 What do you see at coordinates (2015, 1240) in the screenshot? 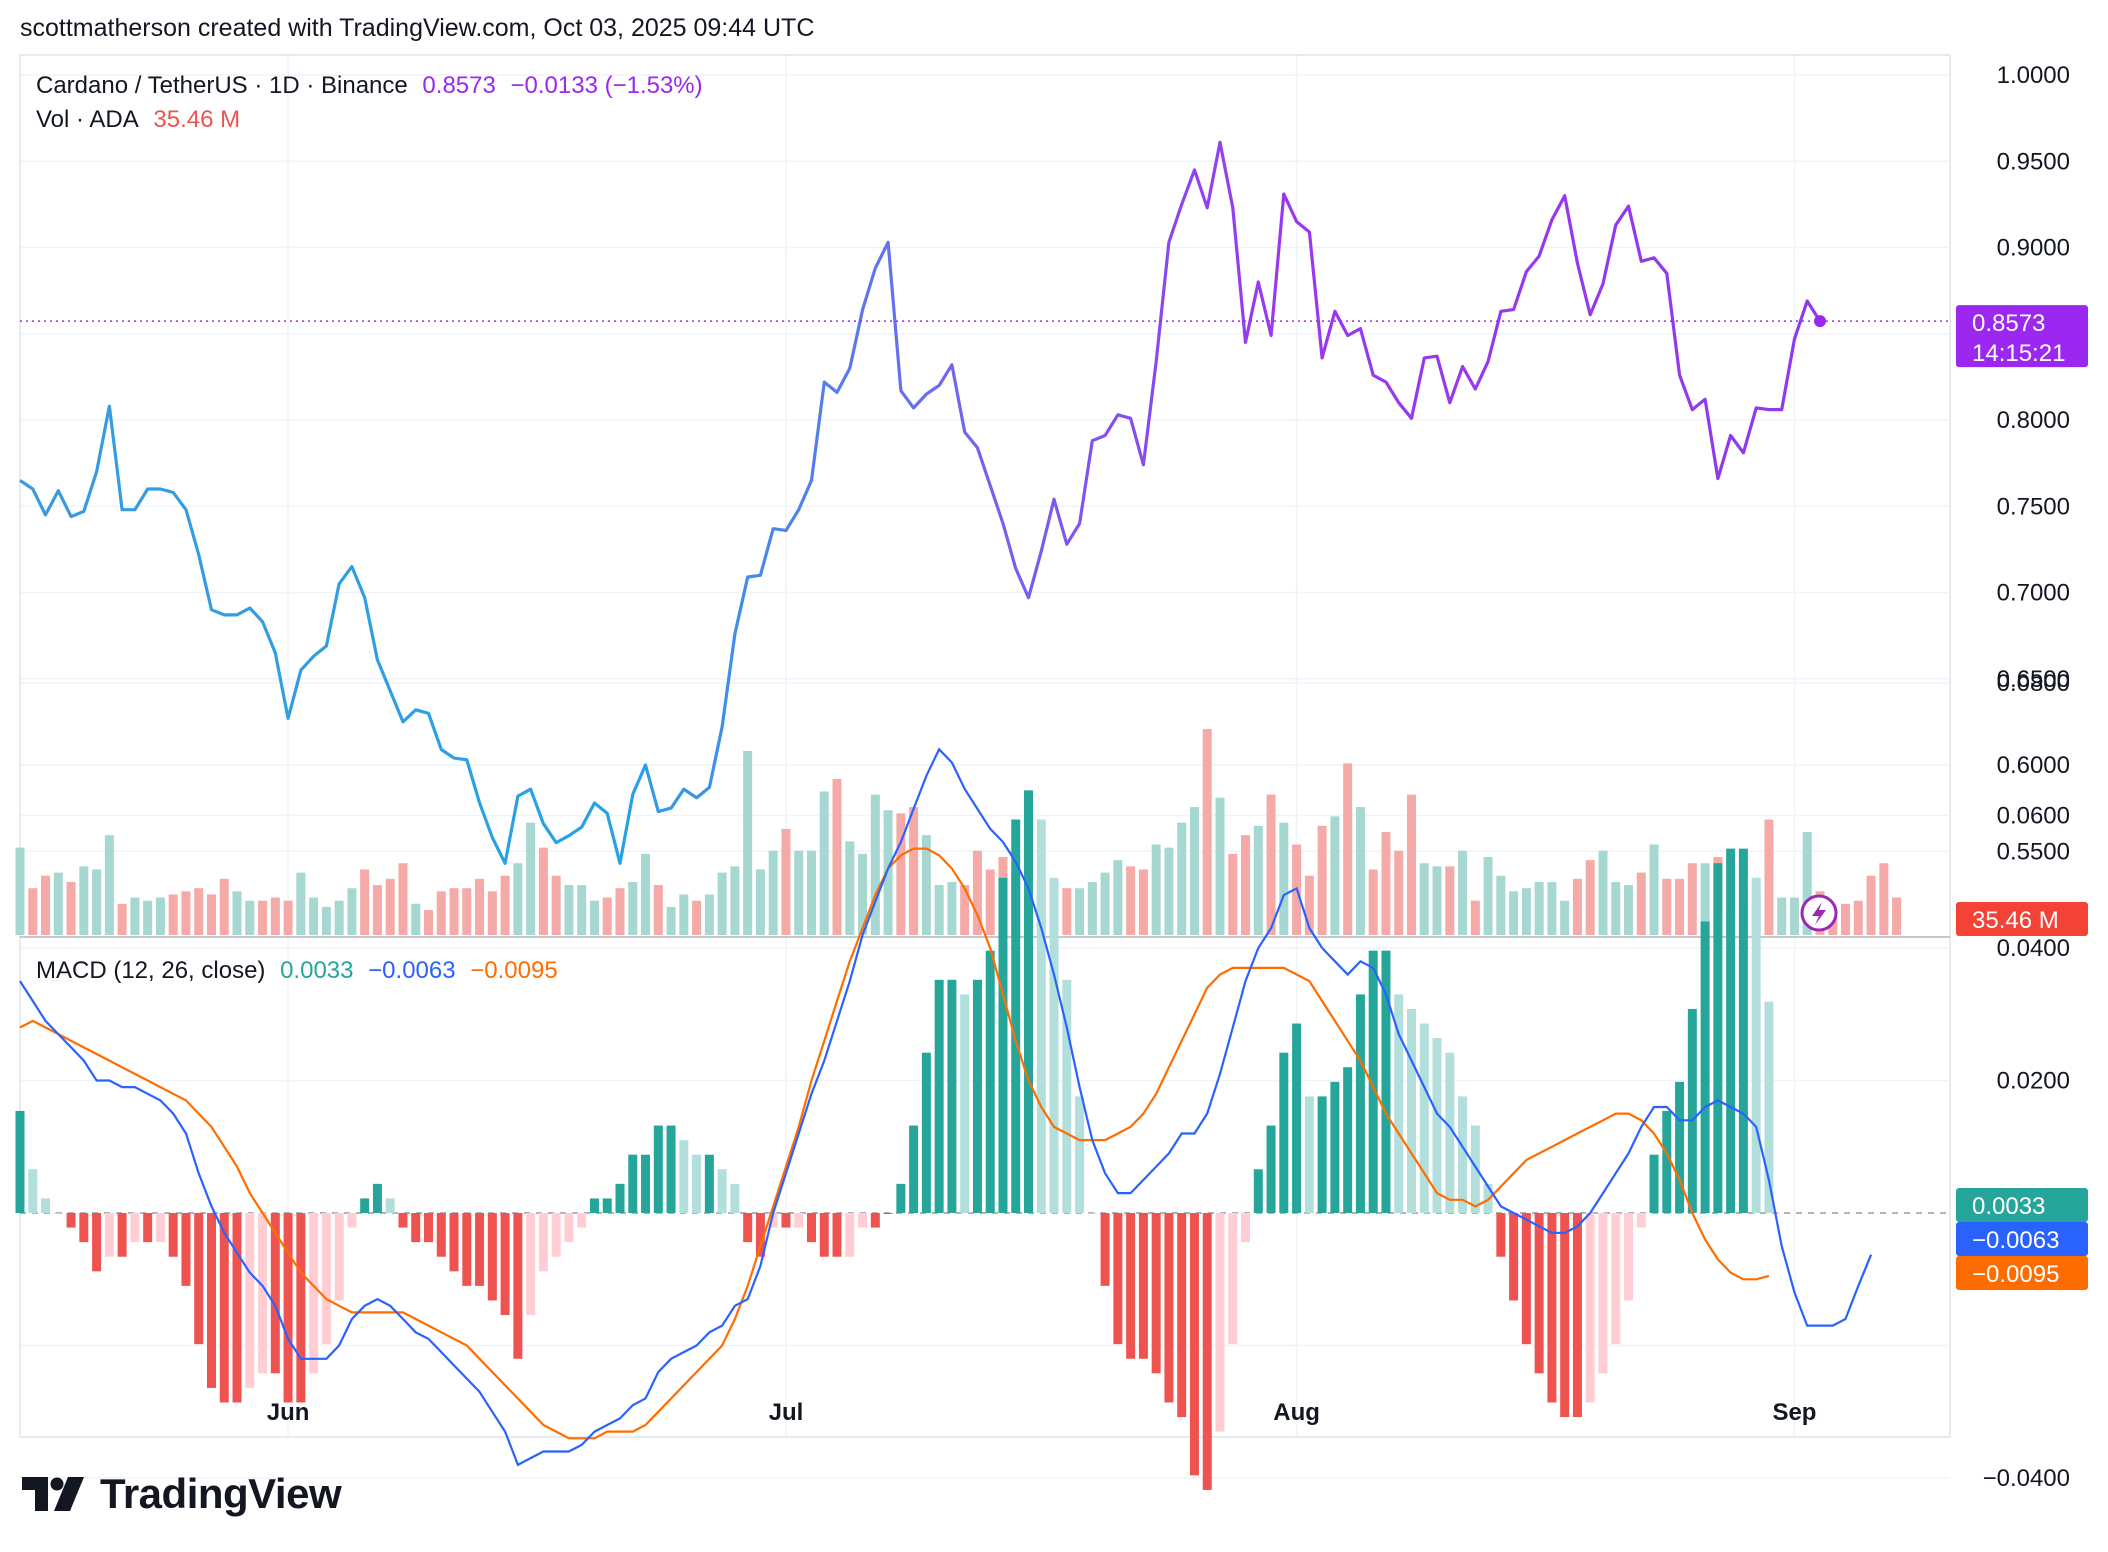
I see `macd-tag-text: −0.0063` at bounding box center [2015, 1240].